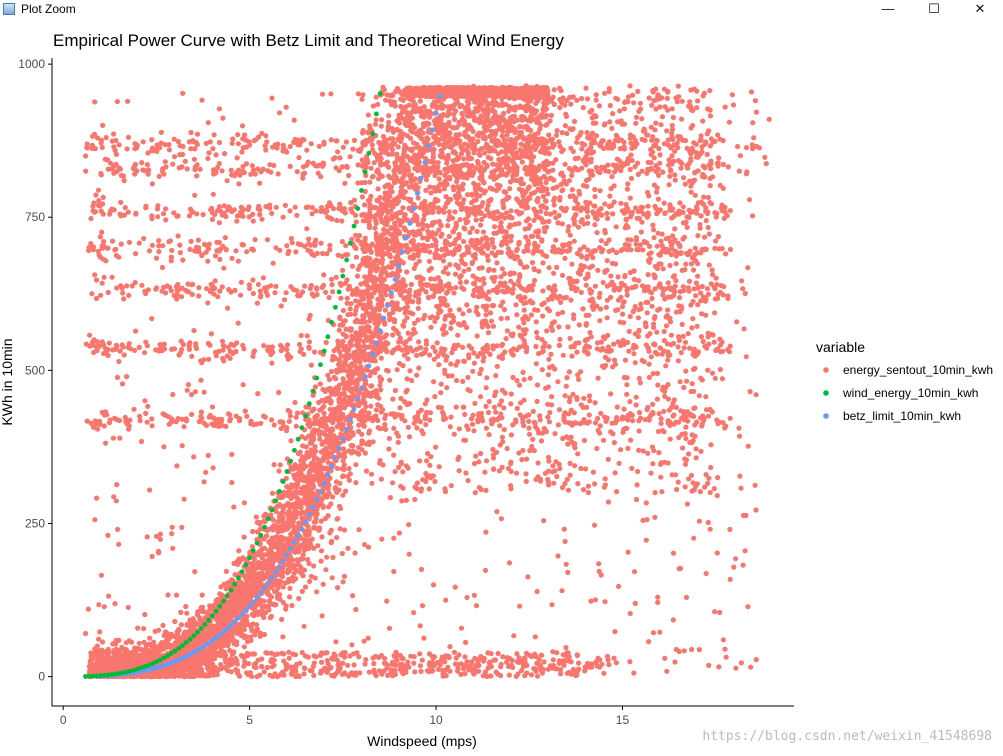 The width and height of the screenshot is (1003, 756). I want to click on window-titlebar: Plot Zoom — ☐ ✕, so click(501, 8).